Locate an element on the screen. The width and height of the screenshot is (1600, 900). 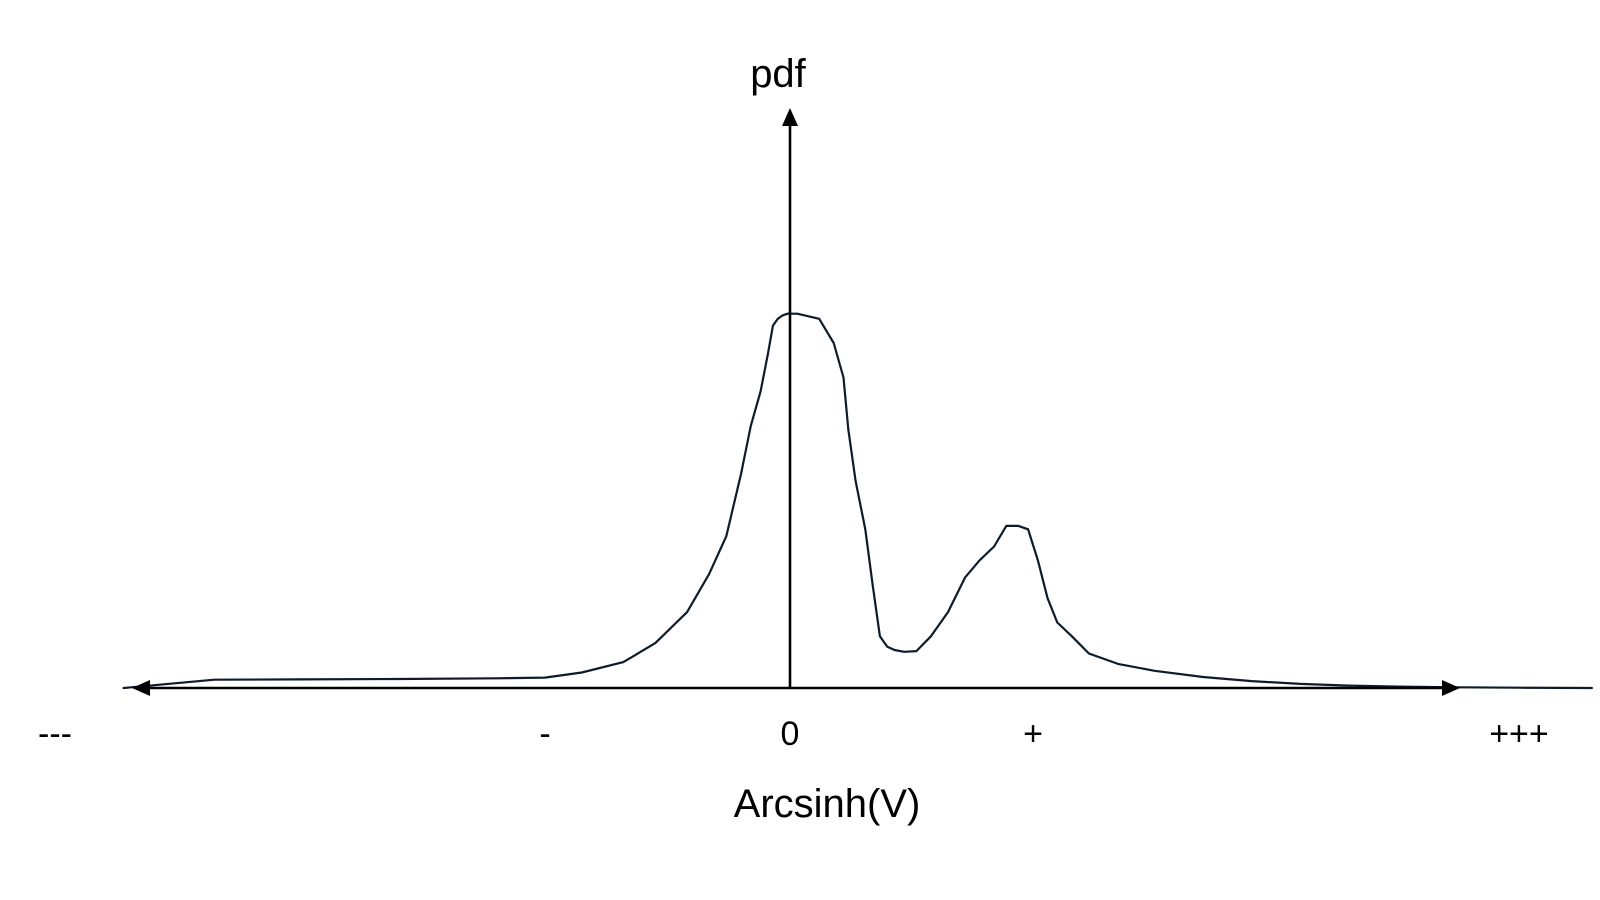
x-tick-label: --- is located at coordinates (55, 734).